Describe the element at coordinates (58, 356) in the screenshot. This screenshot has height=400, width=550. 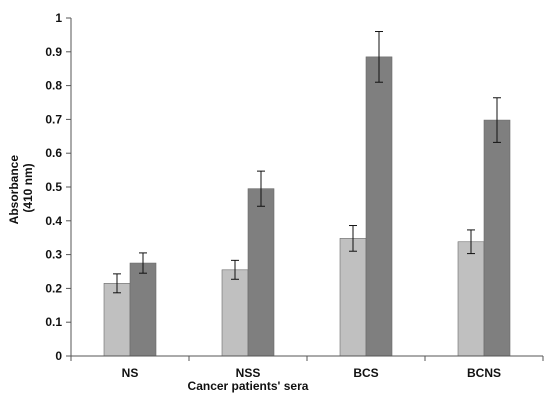
I see `y-tick-label: 0` at that location.